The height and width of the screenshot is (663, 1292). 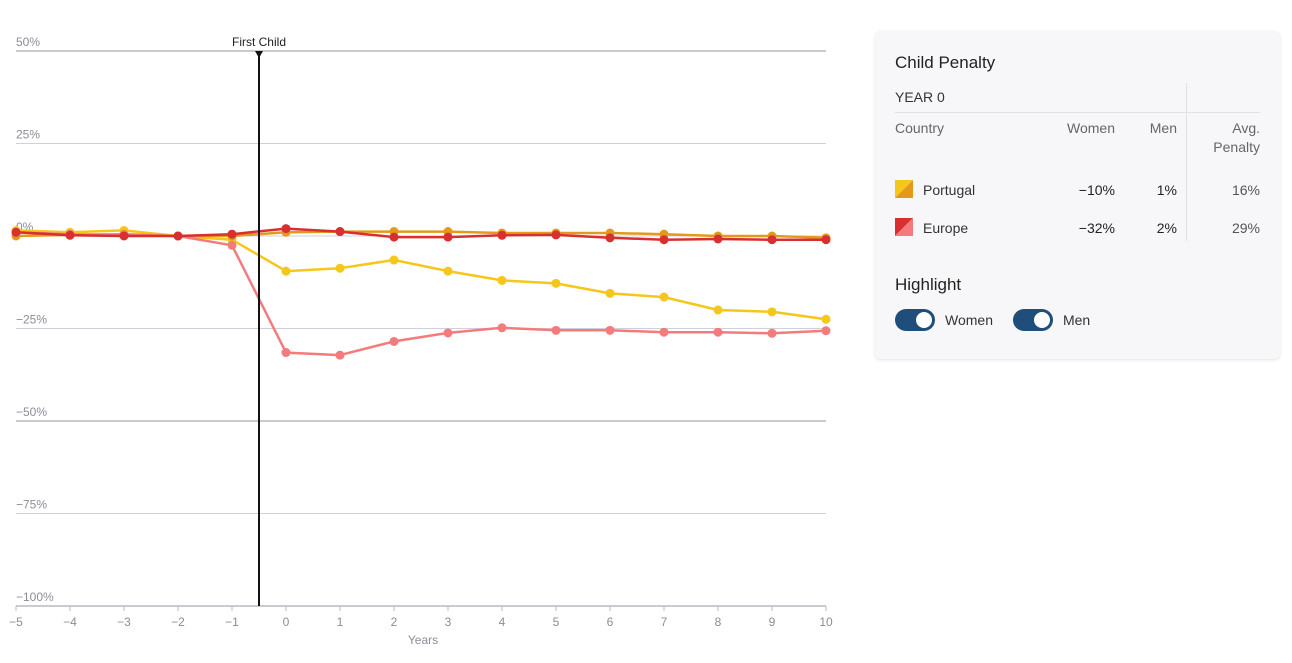 I want to click on country-name: Europe, so click(x=946, y=228).